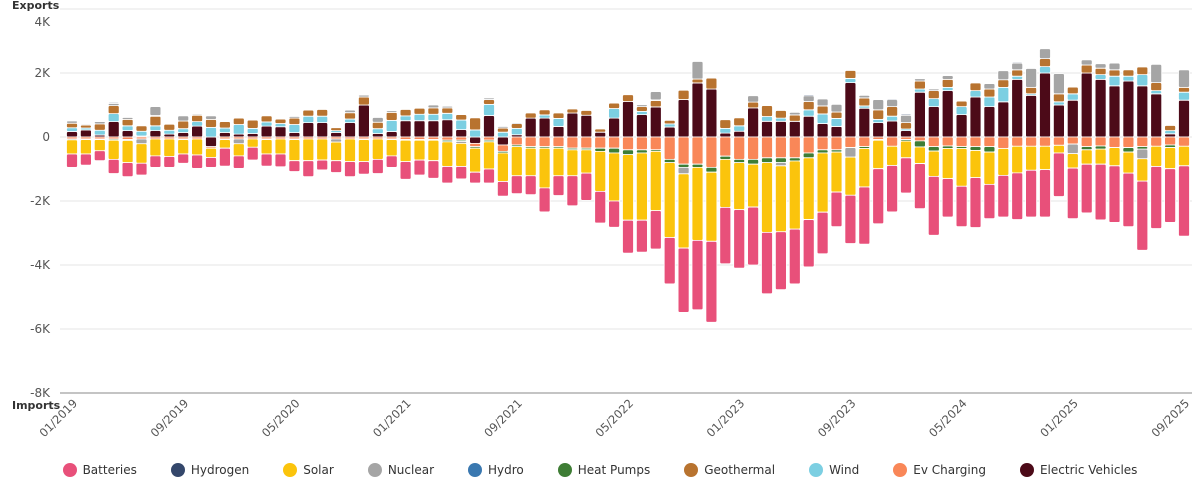 The height and width of the screenshot is (501, 1200). What do you see at coordinates (1078, 470) in the screenshot?
I see `legend-item-electric-vehicles: Electric Vehicles` at bounding box center [1078, 470].